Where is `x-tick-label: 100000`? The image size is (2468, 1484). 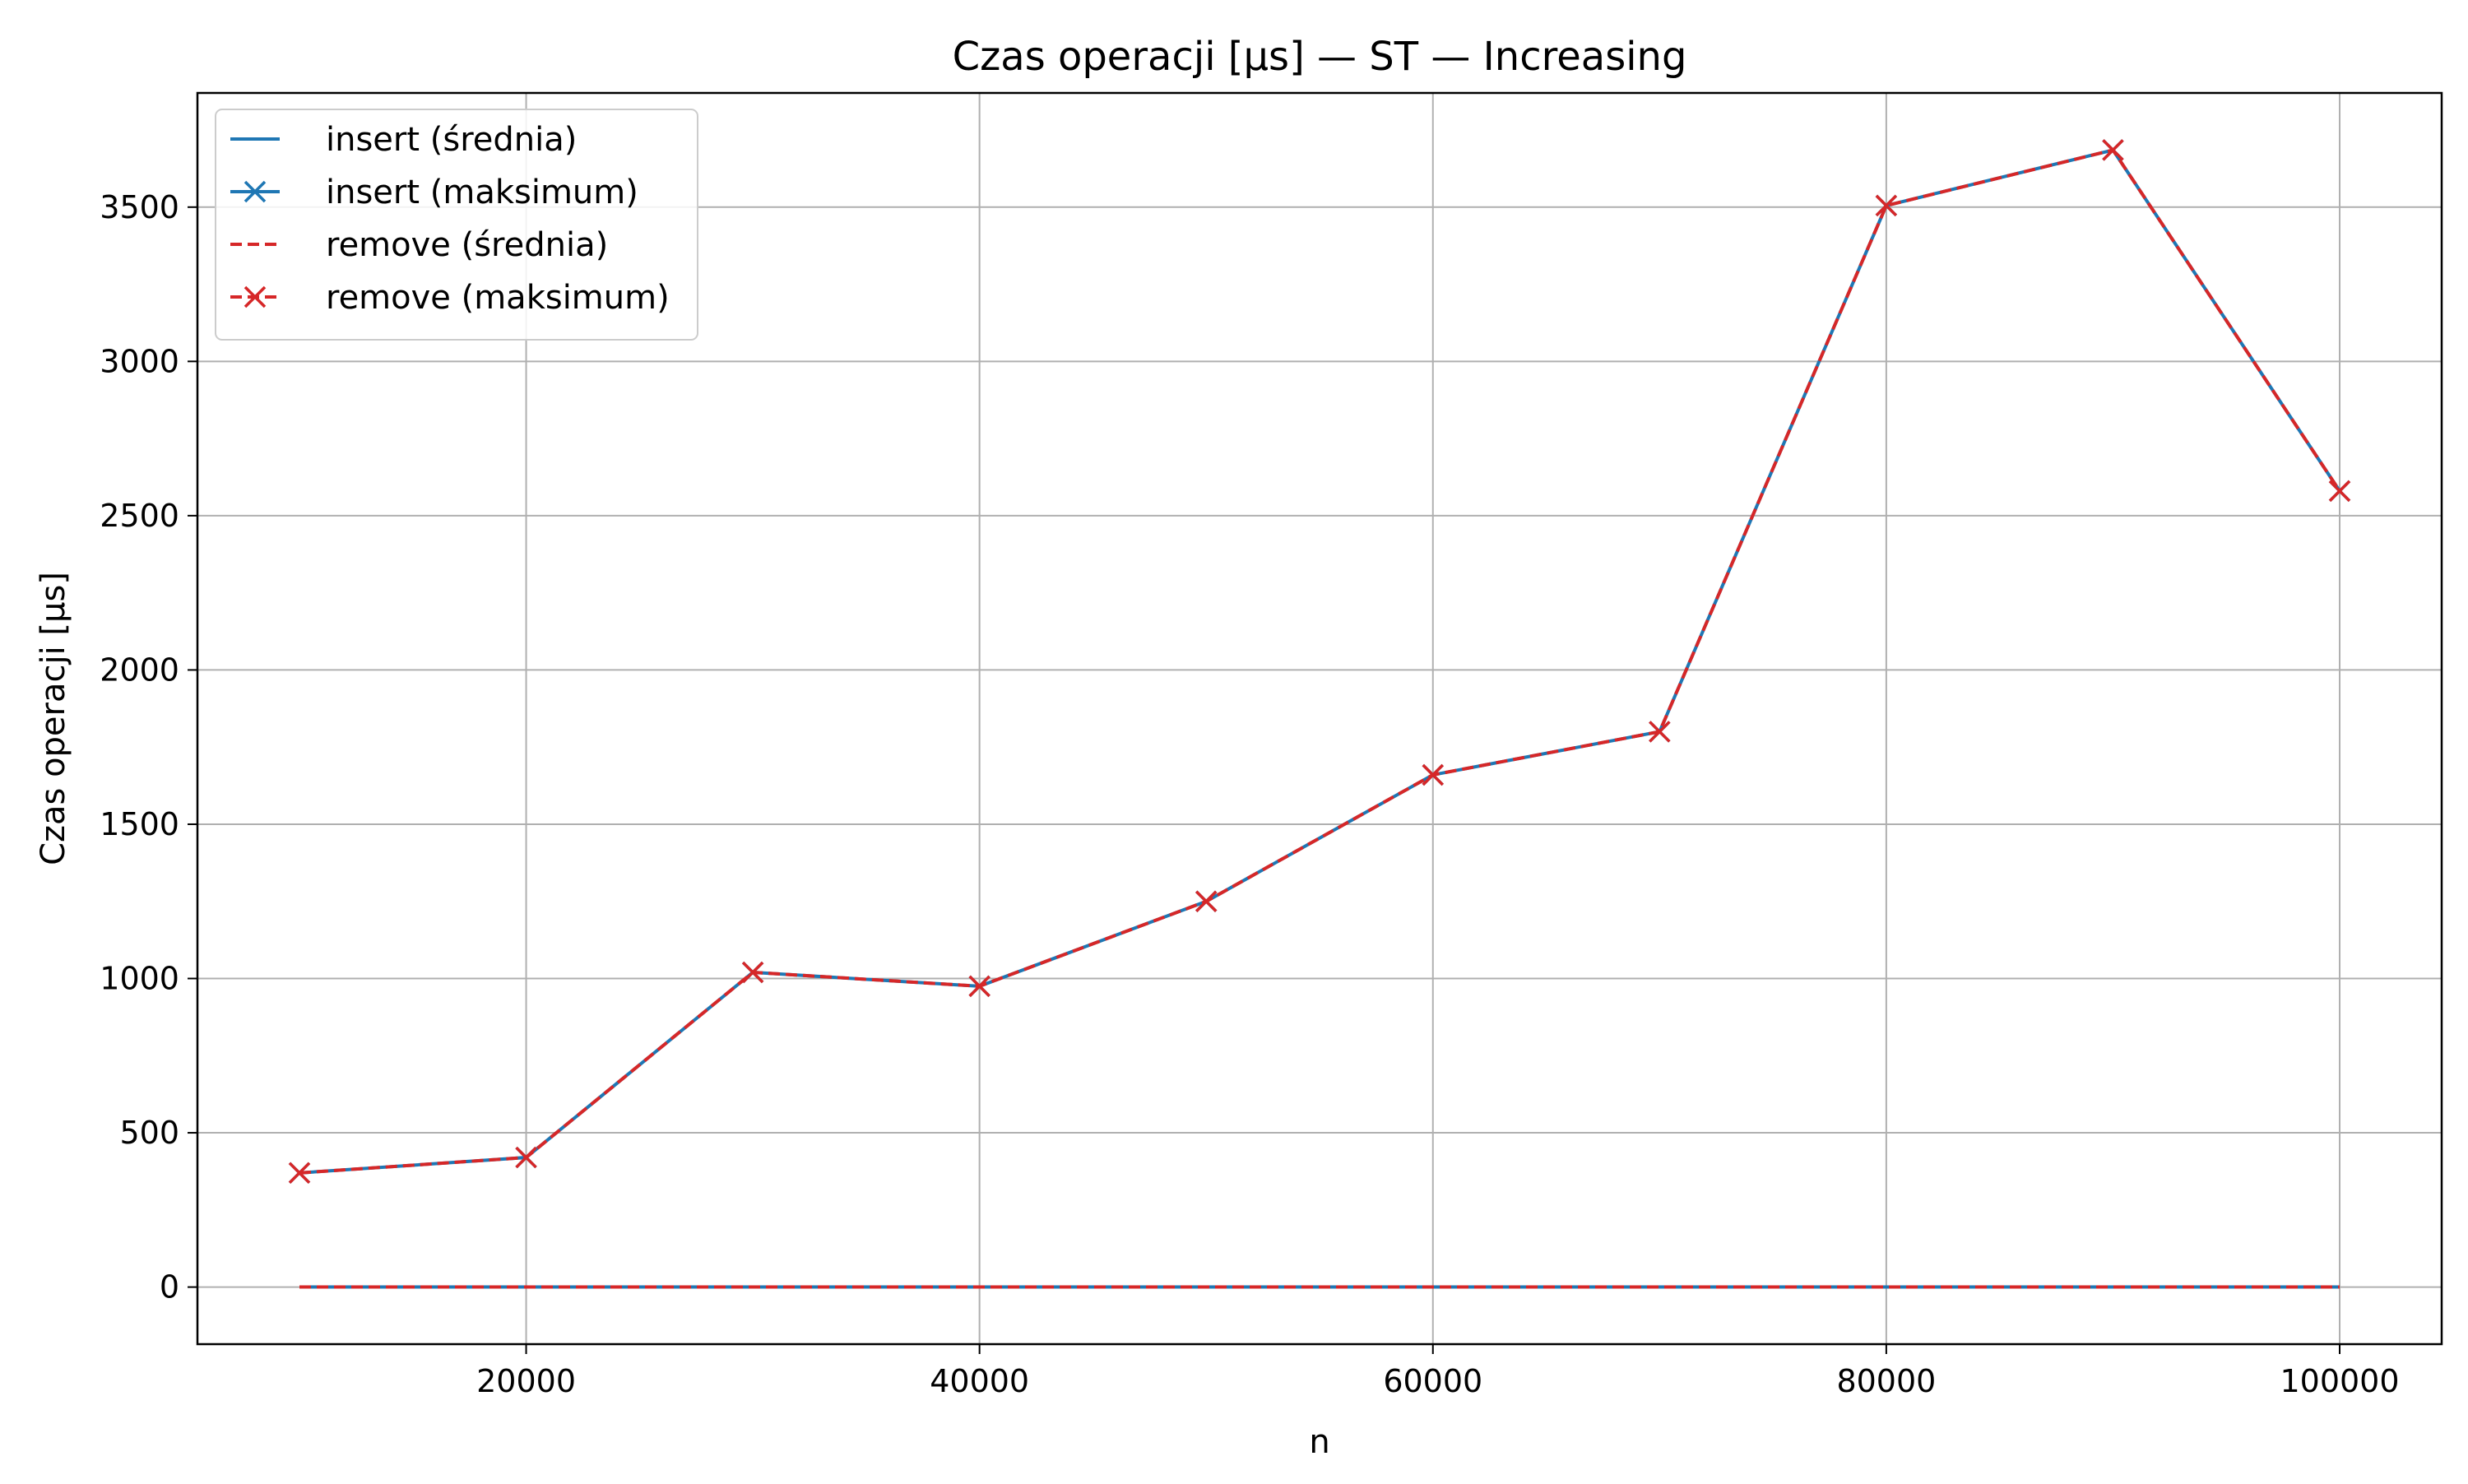 x-tick-label: 100000 is located at coordinates (2339, 1381).